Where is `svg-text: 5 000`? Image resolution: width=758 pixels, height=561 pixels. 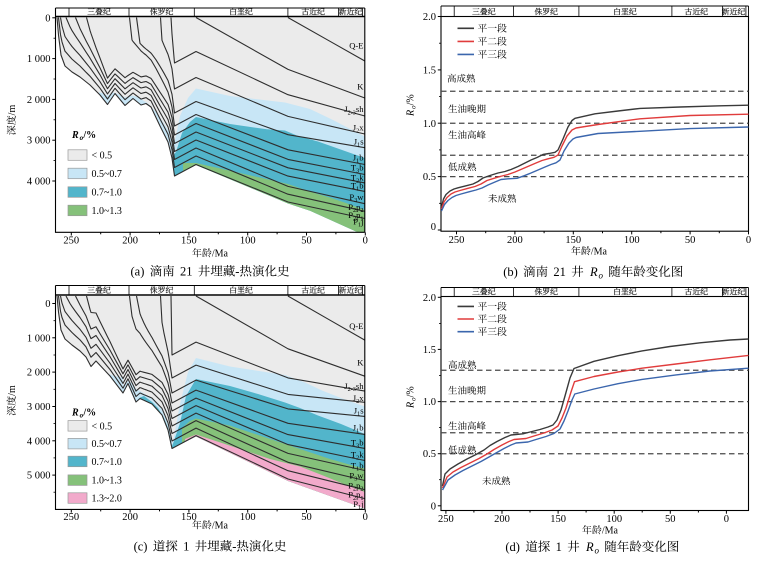
svg-text: 5 000 is located at coordinates (39, 476).